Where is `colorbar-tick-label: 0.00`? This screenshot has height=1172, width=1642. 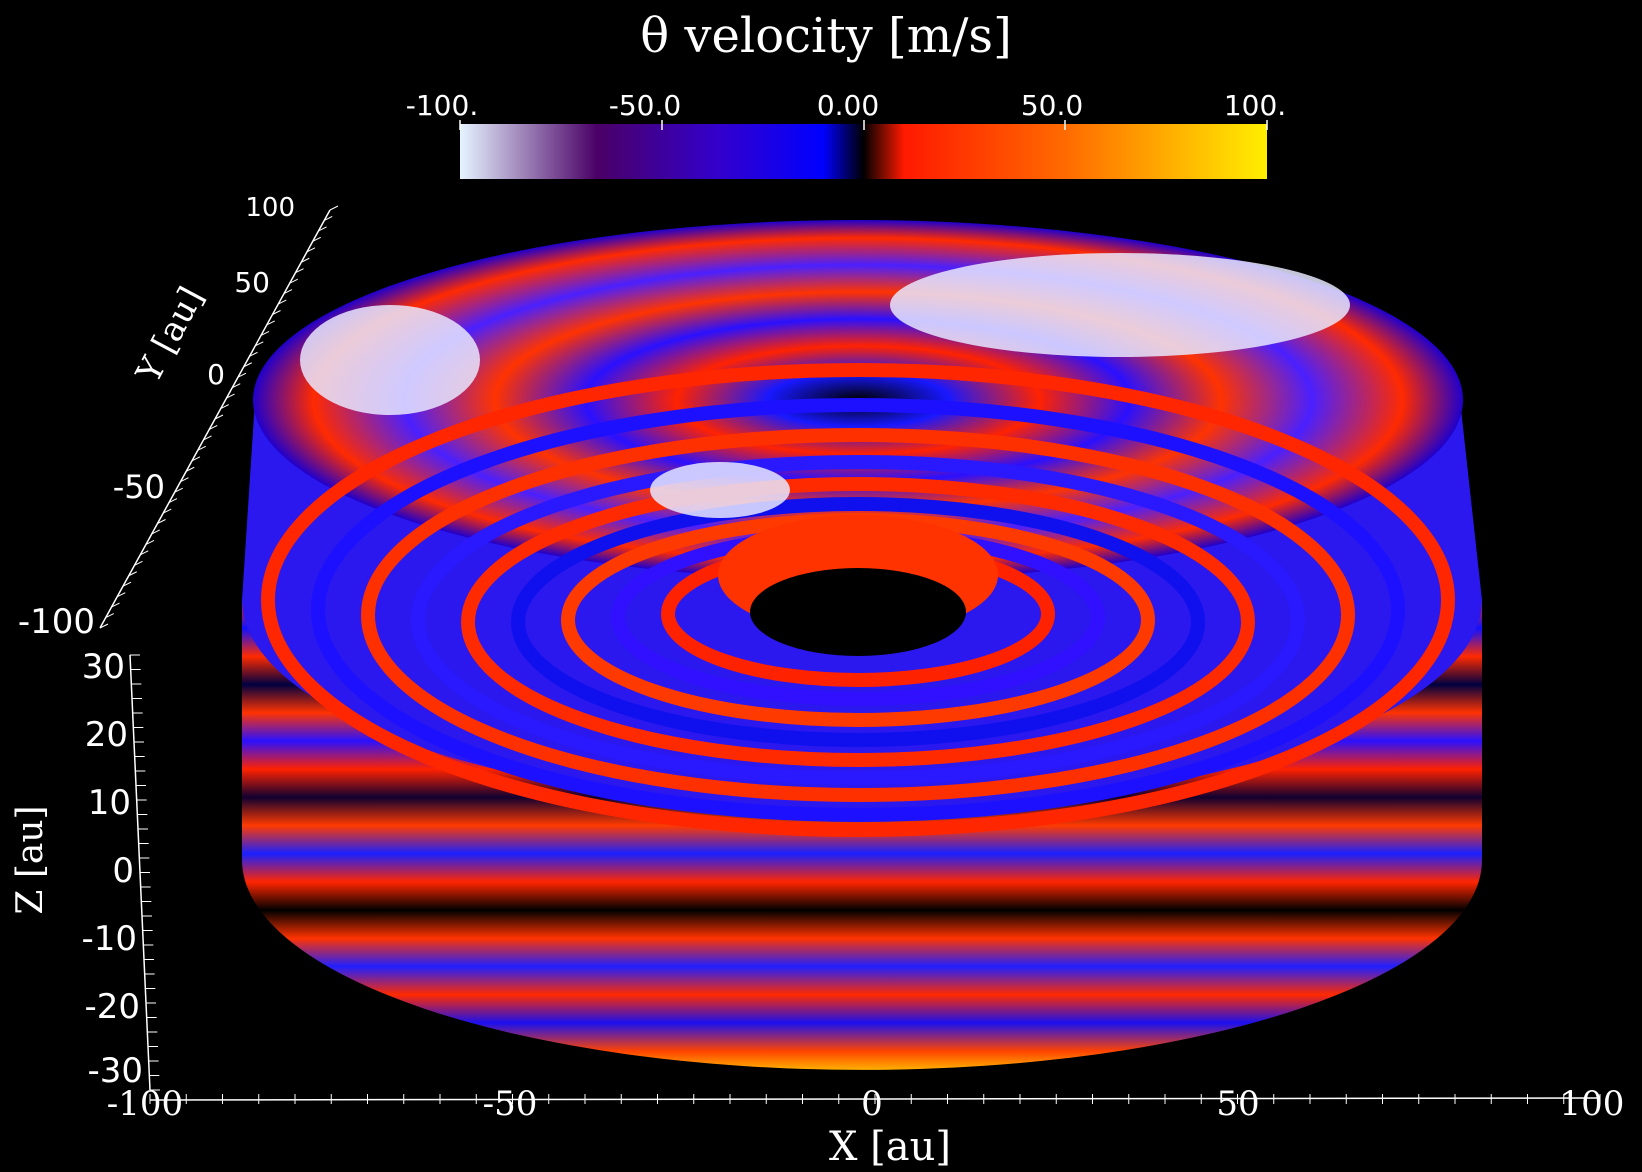
colorbar-tick-label: 0.00 is located at coordinates (848, 105).